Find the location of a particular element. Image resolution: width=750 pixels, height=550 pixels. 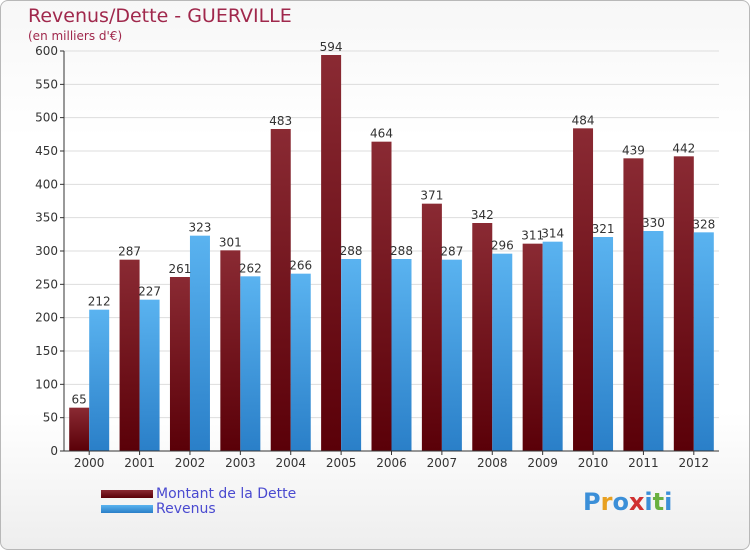

x-tick-label: 2005 is located at coordinates (341, 463).